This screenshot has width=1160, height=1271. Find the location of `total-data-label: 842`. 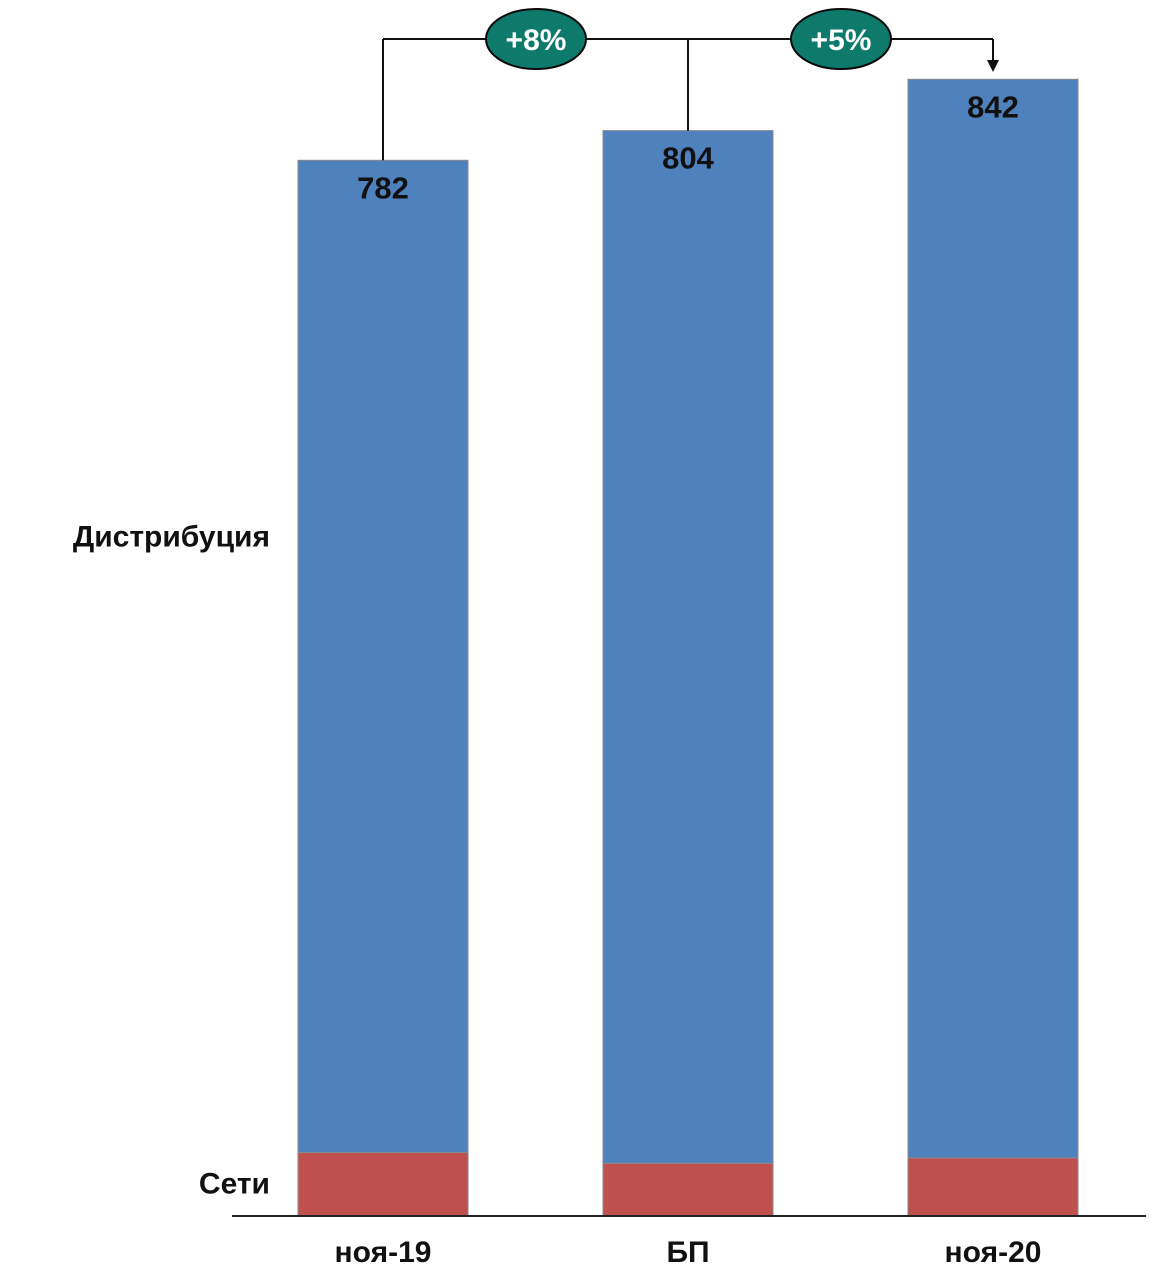

total-data-label: 842 is located at coordinates (993, 106).